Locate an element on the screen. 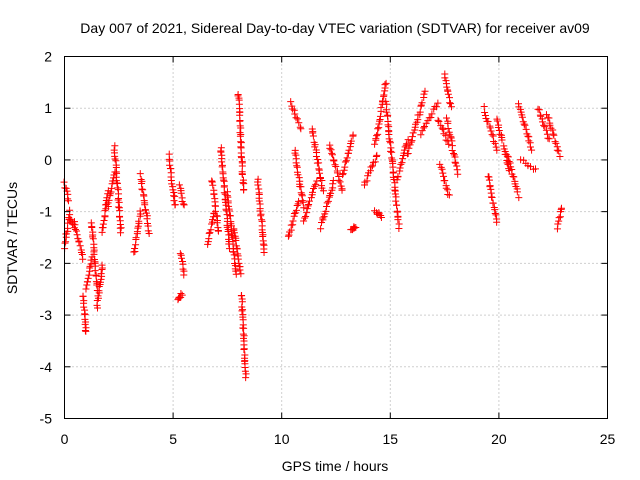  y-tick-label: -5 is located at coordinates (46, 419).